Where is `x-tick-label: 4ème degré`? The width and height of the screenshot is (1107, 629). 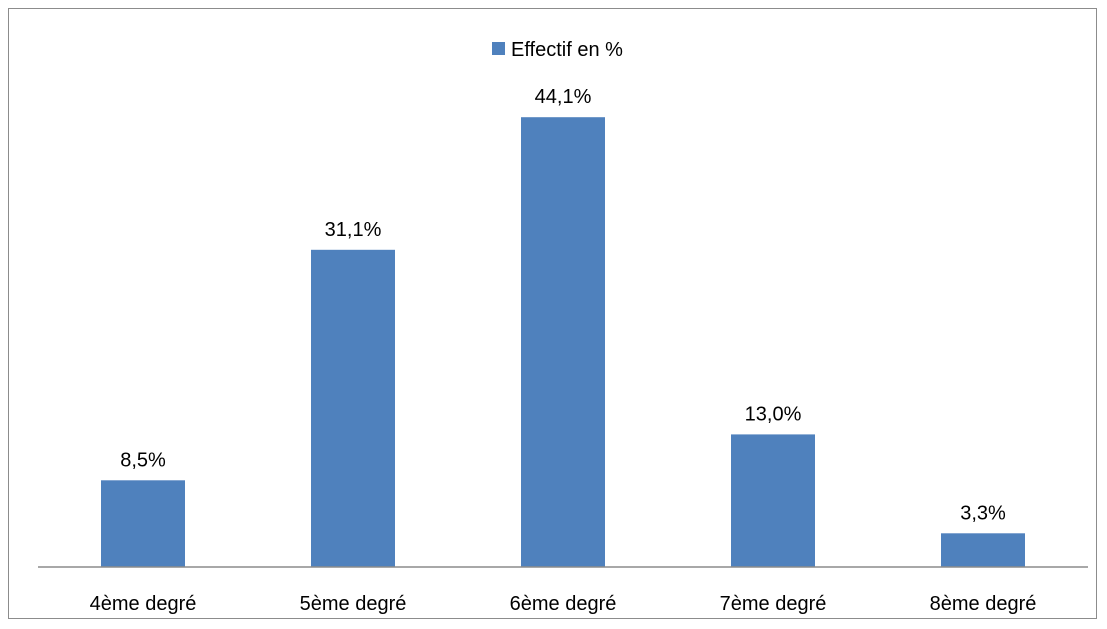 x-tick-label: 4ème degré is located at coordinates (143, 604).